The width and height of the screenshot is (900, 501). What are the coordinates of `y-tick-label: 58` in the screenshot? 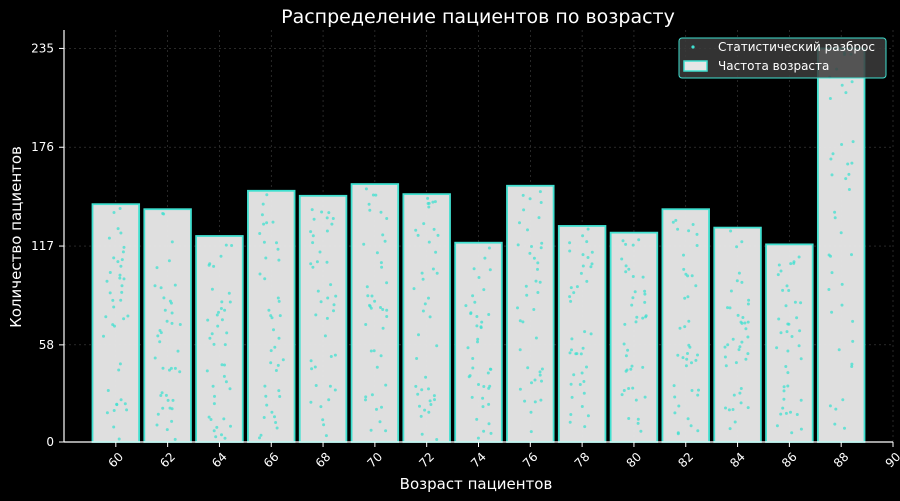 It's located at (46, 345).